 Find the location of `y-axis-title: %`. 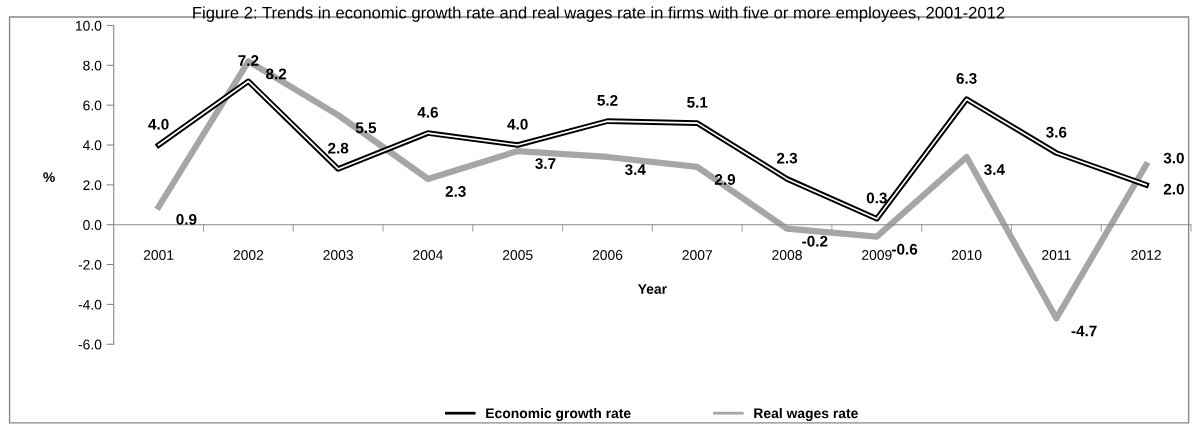

y-axis-title: % is located at coordinates (49, 177).